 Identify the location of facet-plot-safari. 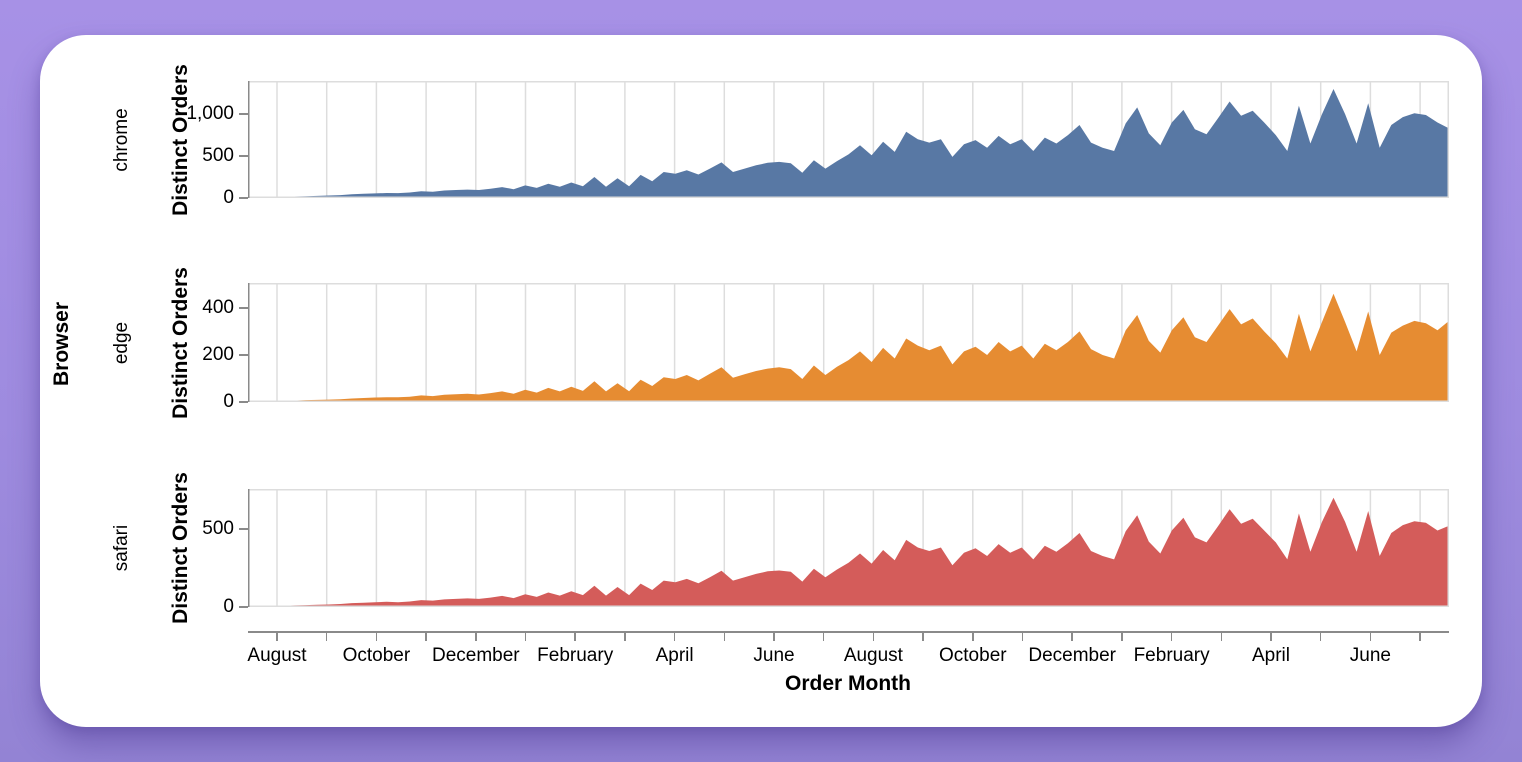
(848, 548).